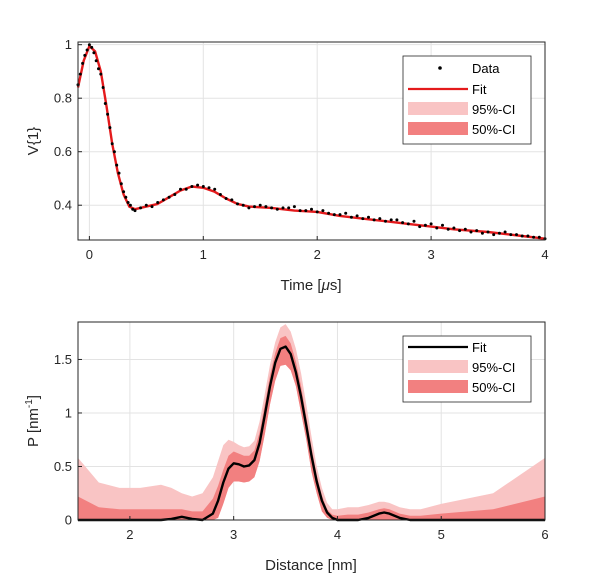  What do you see at coordinates (544, 254) in the screenshot?
I see `top-x-tick-label: 4` at bounding box center [544, 254].